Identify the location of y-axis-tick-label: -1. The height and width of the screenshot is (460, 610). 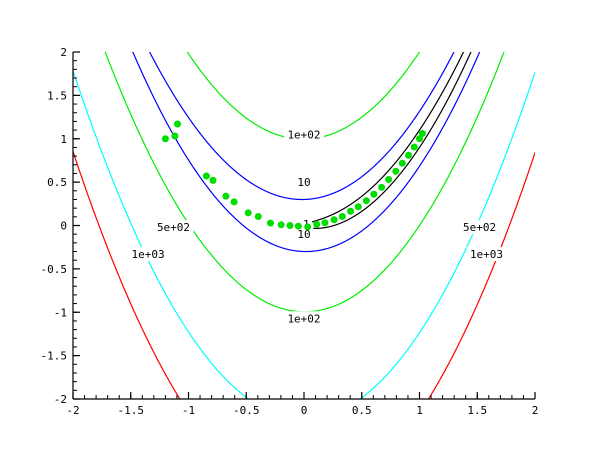
(60, 312).